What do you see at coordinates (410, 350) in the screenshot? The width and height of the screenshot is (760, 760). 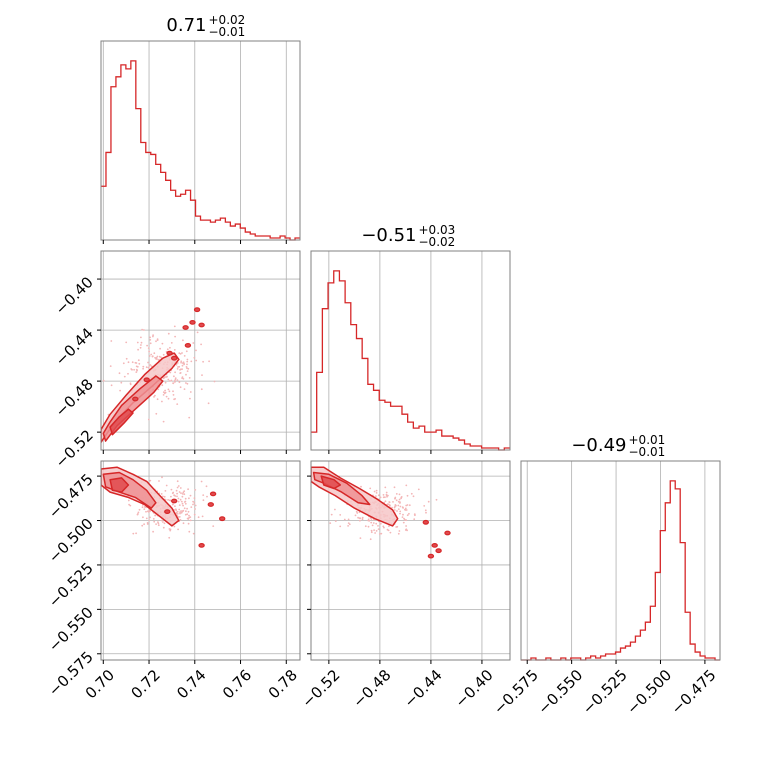 I see `panel-frame` at bounding box center [410, 350].